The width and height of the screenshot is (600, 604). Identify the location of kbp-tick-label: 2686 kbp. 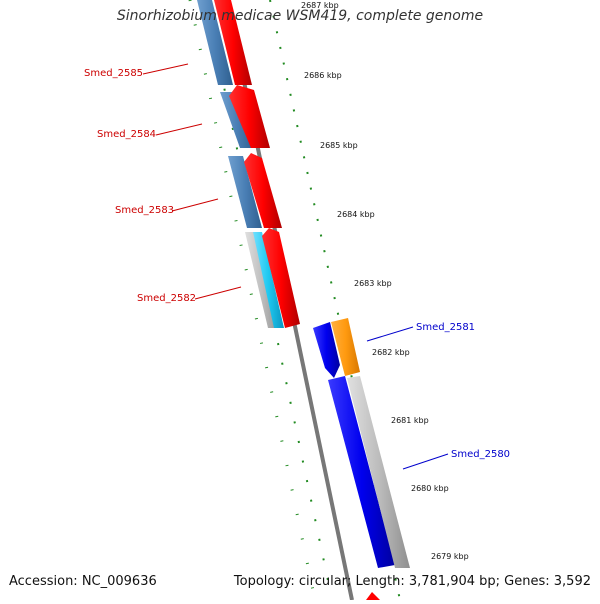
(323, 75).